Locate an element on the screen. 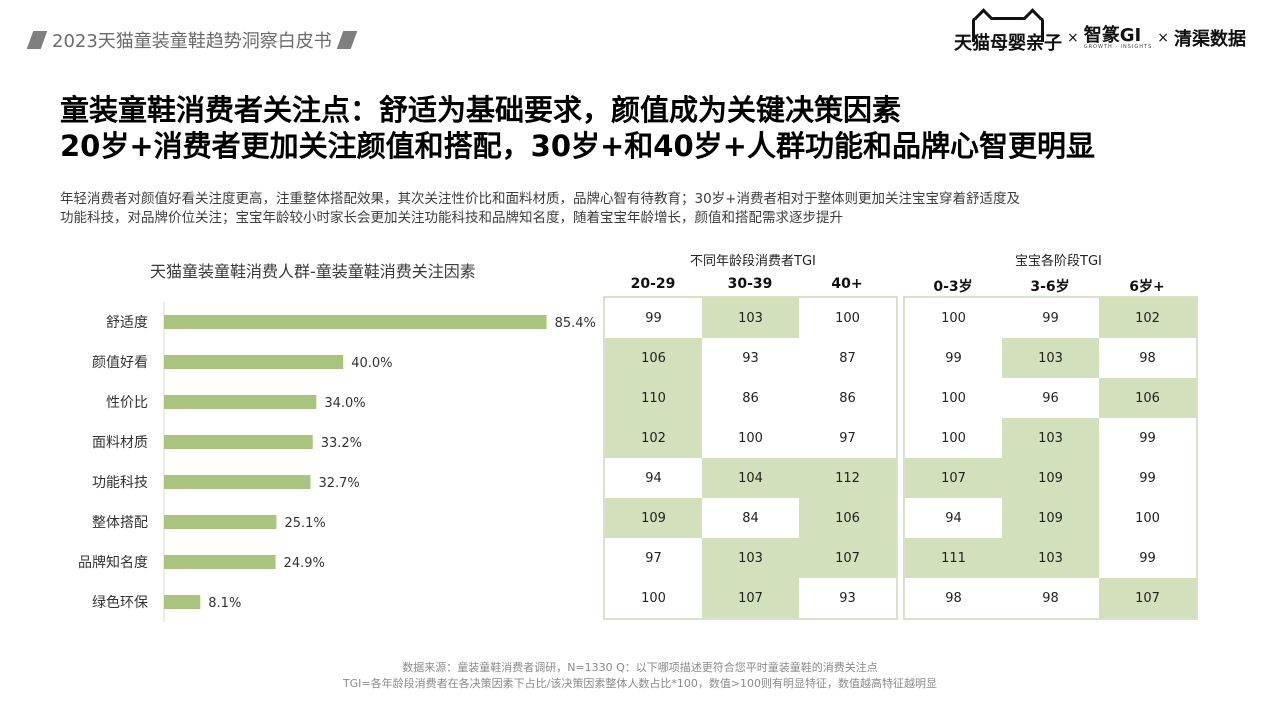 The height and width of the screenshot is (720, 1280). title-line-2: 20岁+消费者更加关注颜值和搭配，30岁+和40岁+人群功能和品牌心智更明显 is located at coordinates (577, 146).